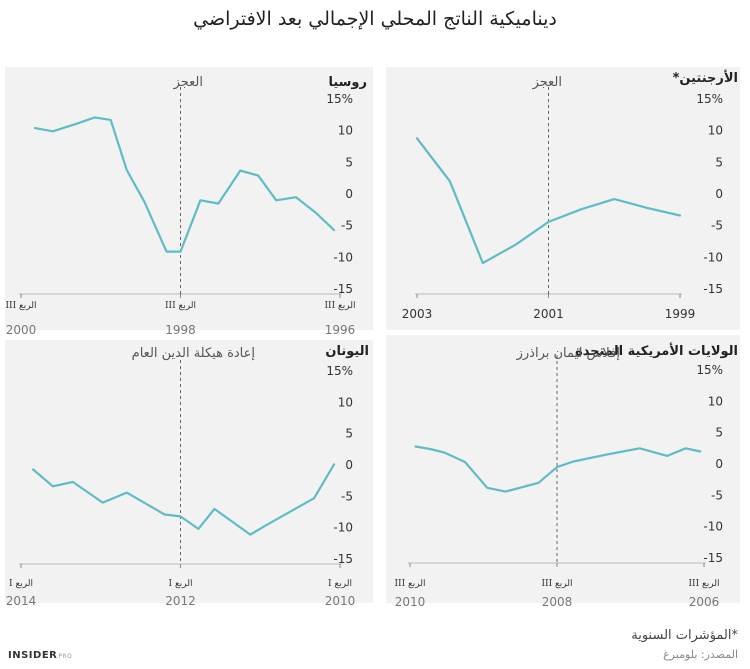 The image size is (750, 669). Describe the element at coordinates (562, 204) in the screenshot. I see `chart-svg-argentina: 15% 10 5 0 -5 -10 -15 2003 2001 1999` at that location.